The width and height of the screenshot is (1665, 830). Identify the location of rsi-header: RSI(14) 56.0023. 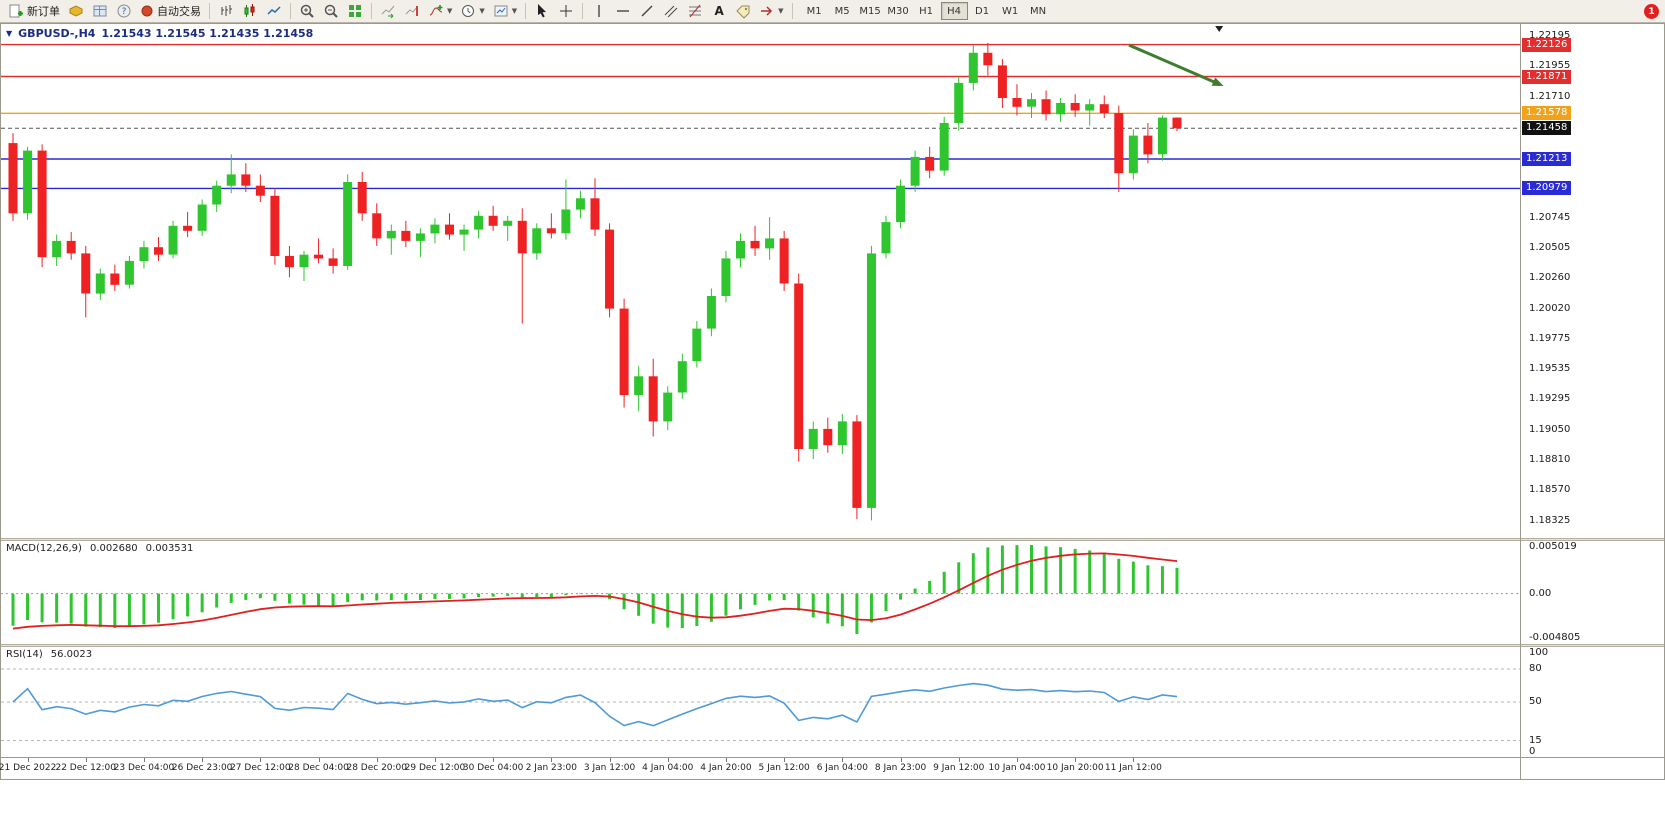
(49, 654).